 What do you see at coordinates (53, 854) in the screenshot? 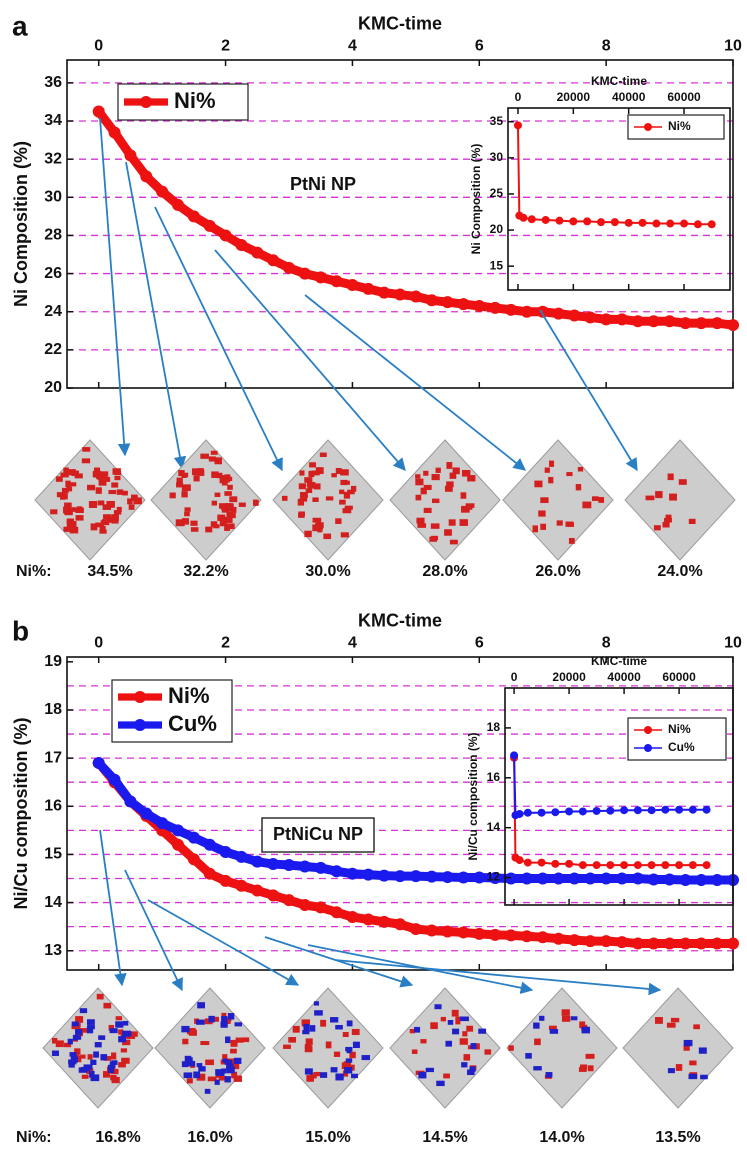
I see `y-tick-label: 15` at bounding box center [53, 854].